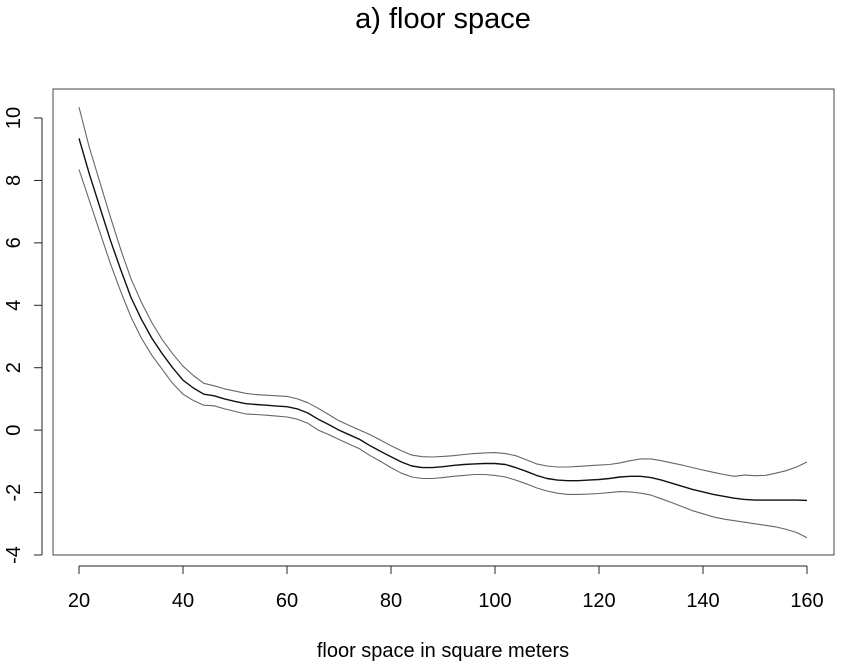 Image resolution: width=841 pixels, height=666 pixels. I want to click on x-tick-label: 160, so click(806, 601).